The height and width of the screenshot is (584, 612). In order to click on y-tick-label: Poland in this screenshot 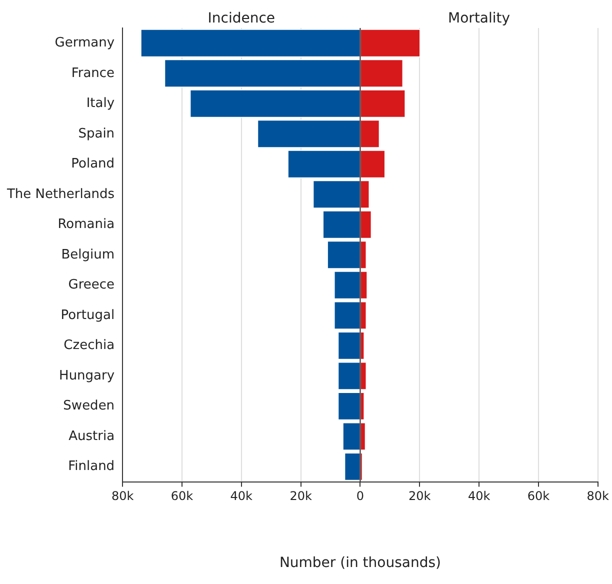, I will do `click(93, 164)`.